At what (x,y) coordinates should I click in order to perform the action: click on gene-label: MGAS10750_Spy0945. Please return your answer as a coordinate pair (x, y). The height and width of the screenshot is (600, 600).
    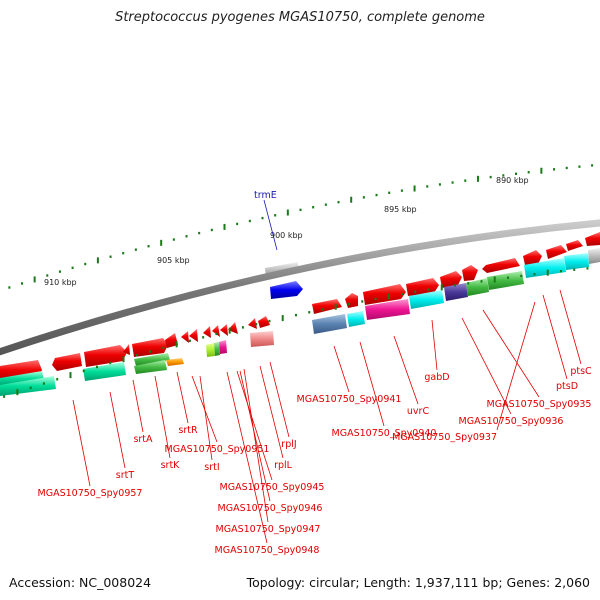
    Looking at the image, I should click on (272, 487).